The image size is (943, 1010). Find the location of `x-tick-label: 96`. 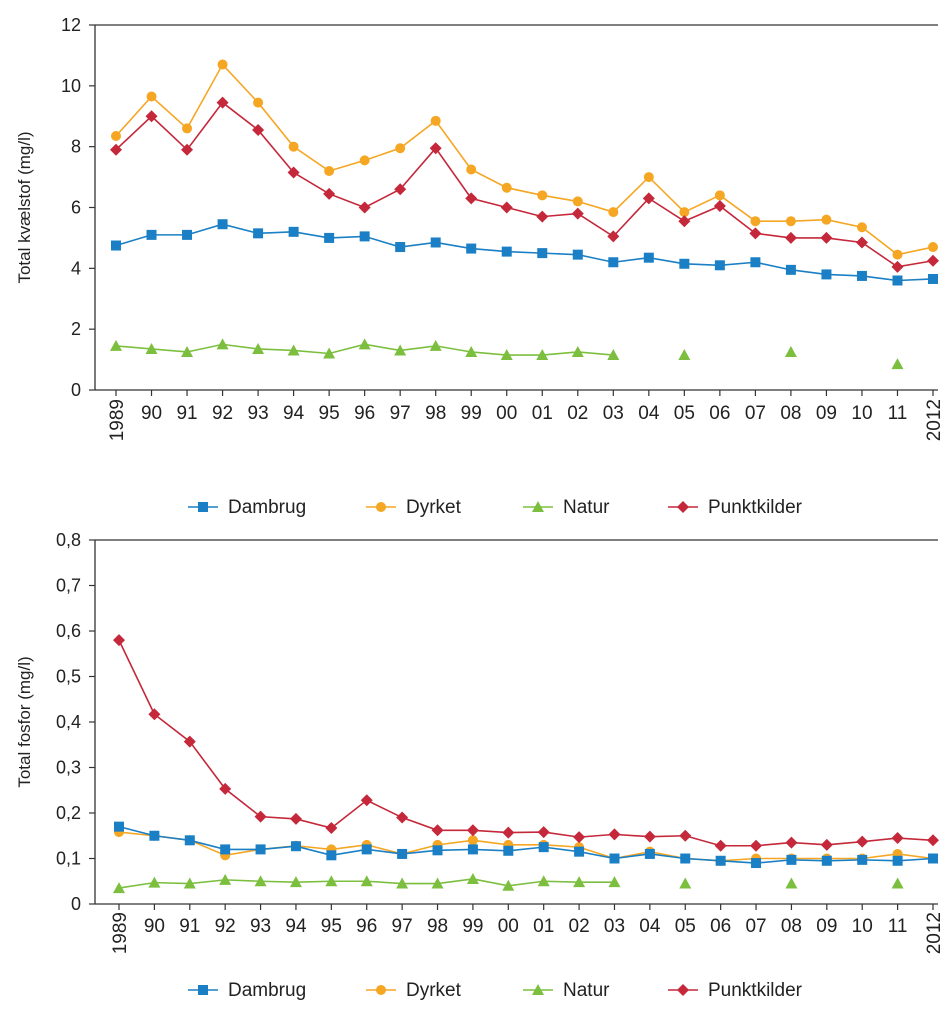

x-tick-label: 96 is located at coordinates (364, 413).